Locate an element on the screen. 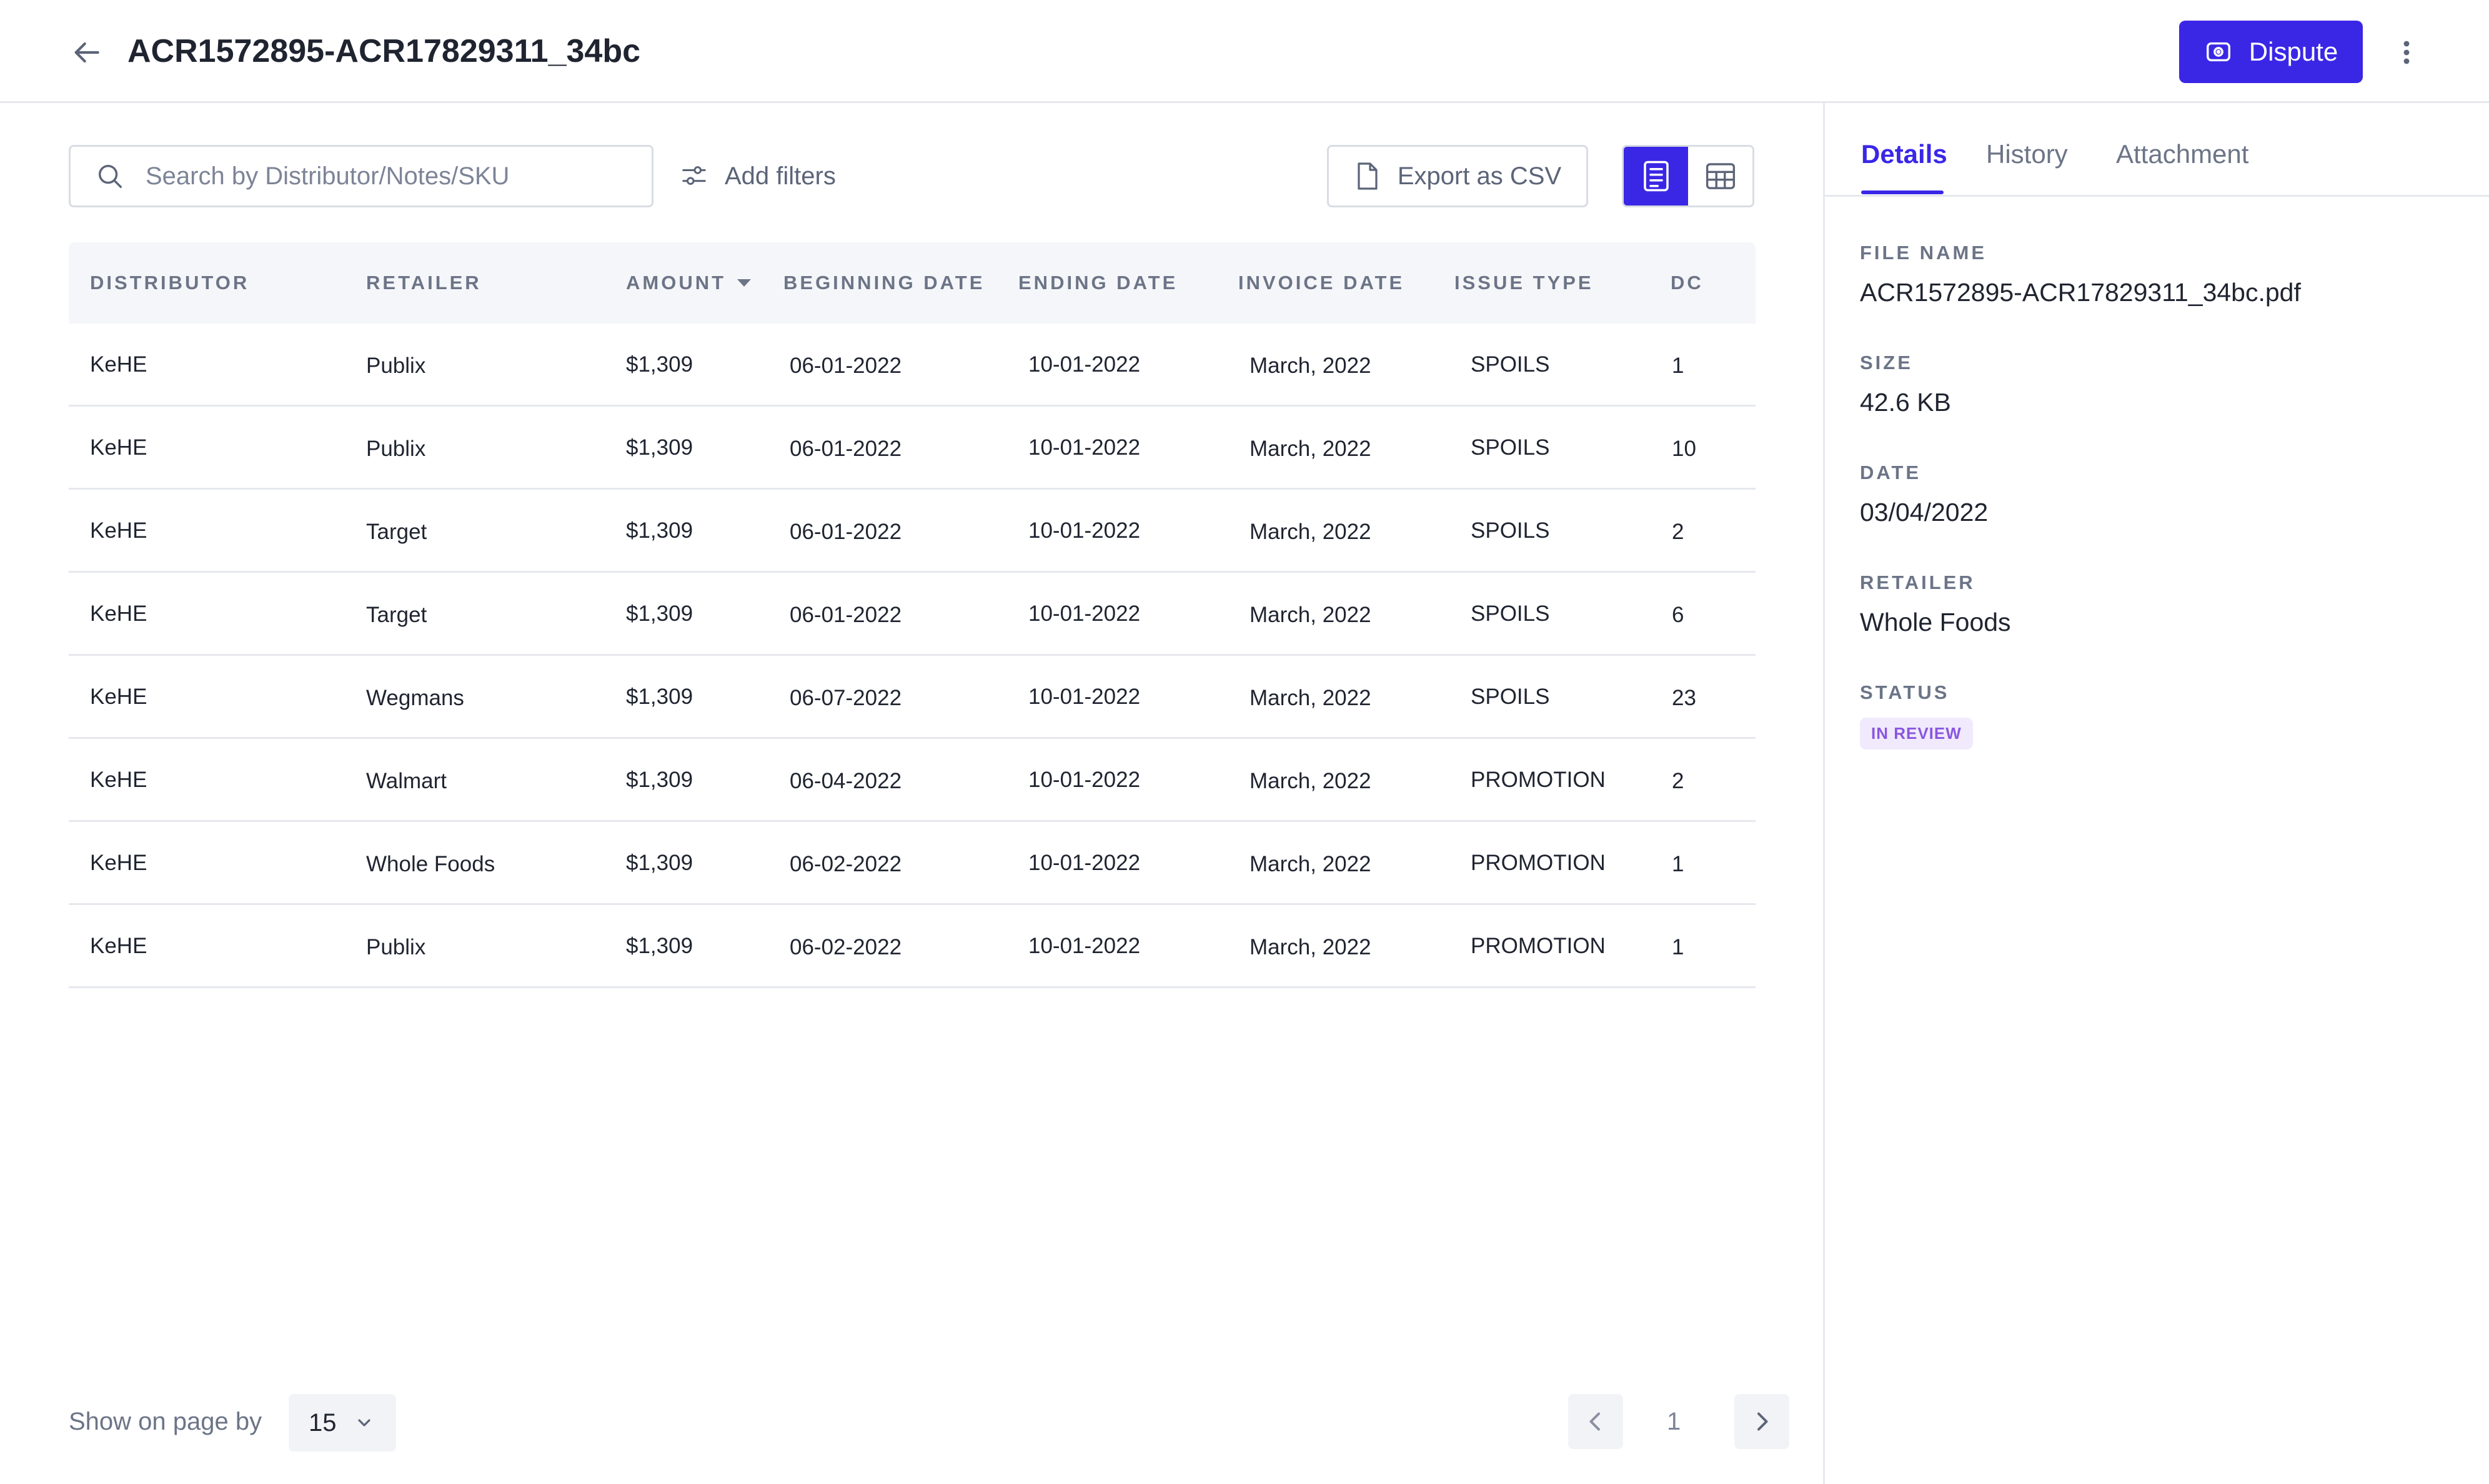 Image resolution: width=2489 pixels, height=1484 pixels. export-csv-button: Export as CSV is located at coordinates (1457, 176).